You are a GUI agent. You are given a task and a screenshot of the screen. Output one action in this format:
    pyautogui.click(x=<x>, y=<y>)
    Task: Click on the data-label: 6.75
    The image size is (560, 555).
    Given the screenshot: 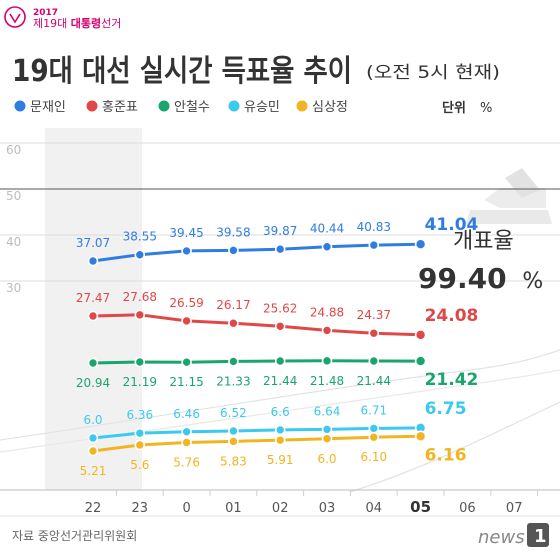 What is the action you would take?
    pyautogui.click(x=446, y=409)
    